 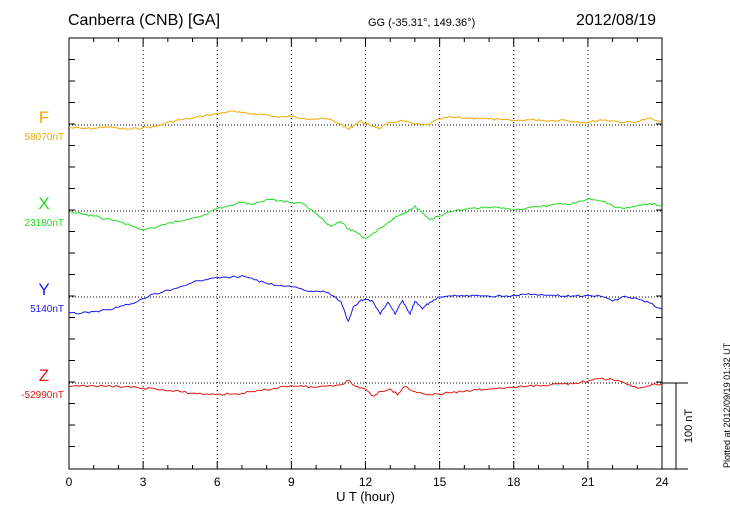 I want to click on x-tick-label: 18, so click(x=514, y=482).